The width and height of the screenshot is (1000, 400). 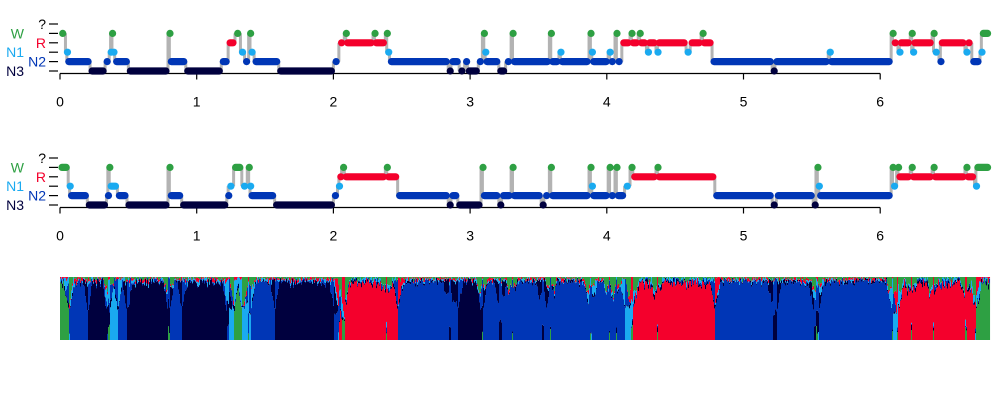 What do you see at coordinates (967, 52) in the screenshot?
I see `stage-epoch-N1` at bounding box center [967, 52].